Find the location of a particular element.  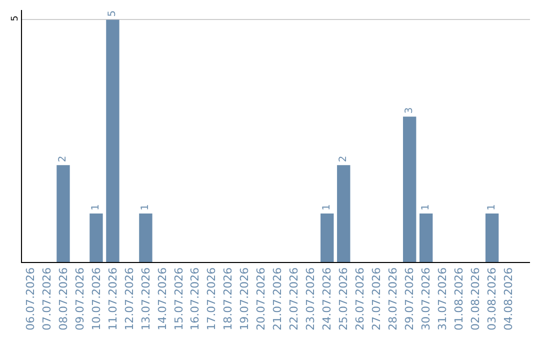

x-tick-label: 06.07.2026 is located at coordinates (30, 298).